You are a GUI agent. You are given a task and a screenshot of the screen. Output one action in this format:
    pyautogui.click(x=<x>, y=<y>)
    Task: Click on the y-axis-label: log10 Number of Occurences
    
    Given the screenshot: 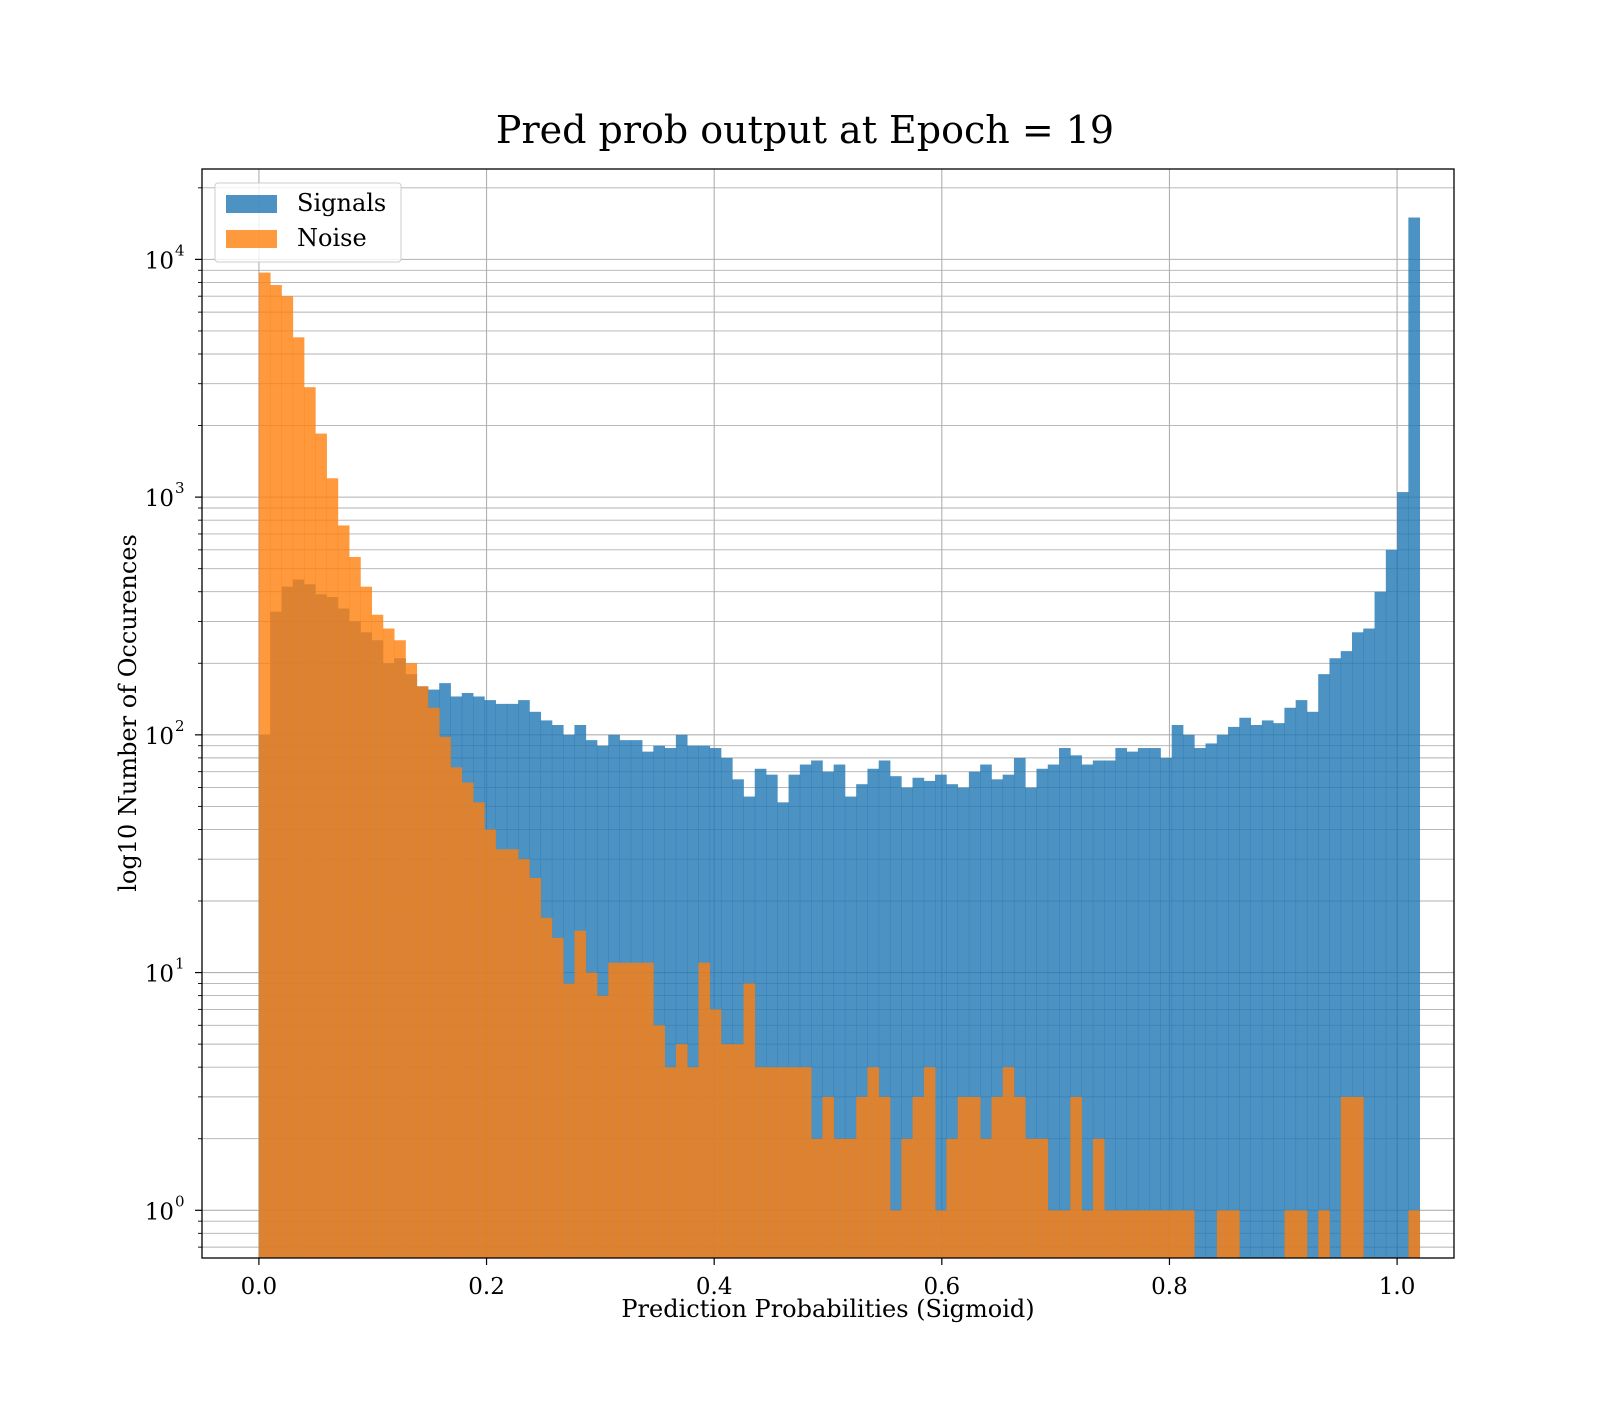 What is the action you would take?
    pyautogui.click(x=128, y=713)
    